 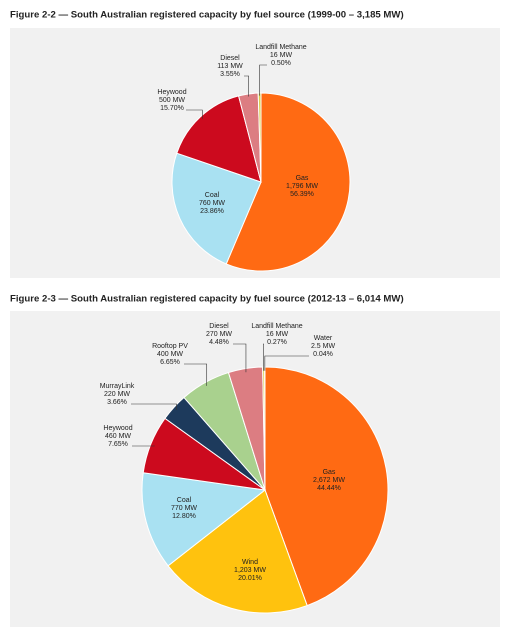 I want to click on slice-percent: 4.48%, so click(x=219, y=342).